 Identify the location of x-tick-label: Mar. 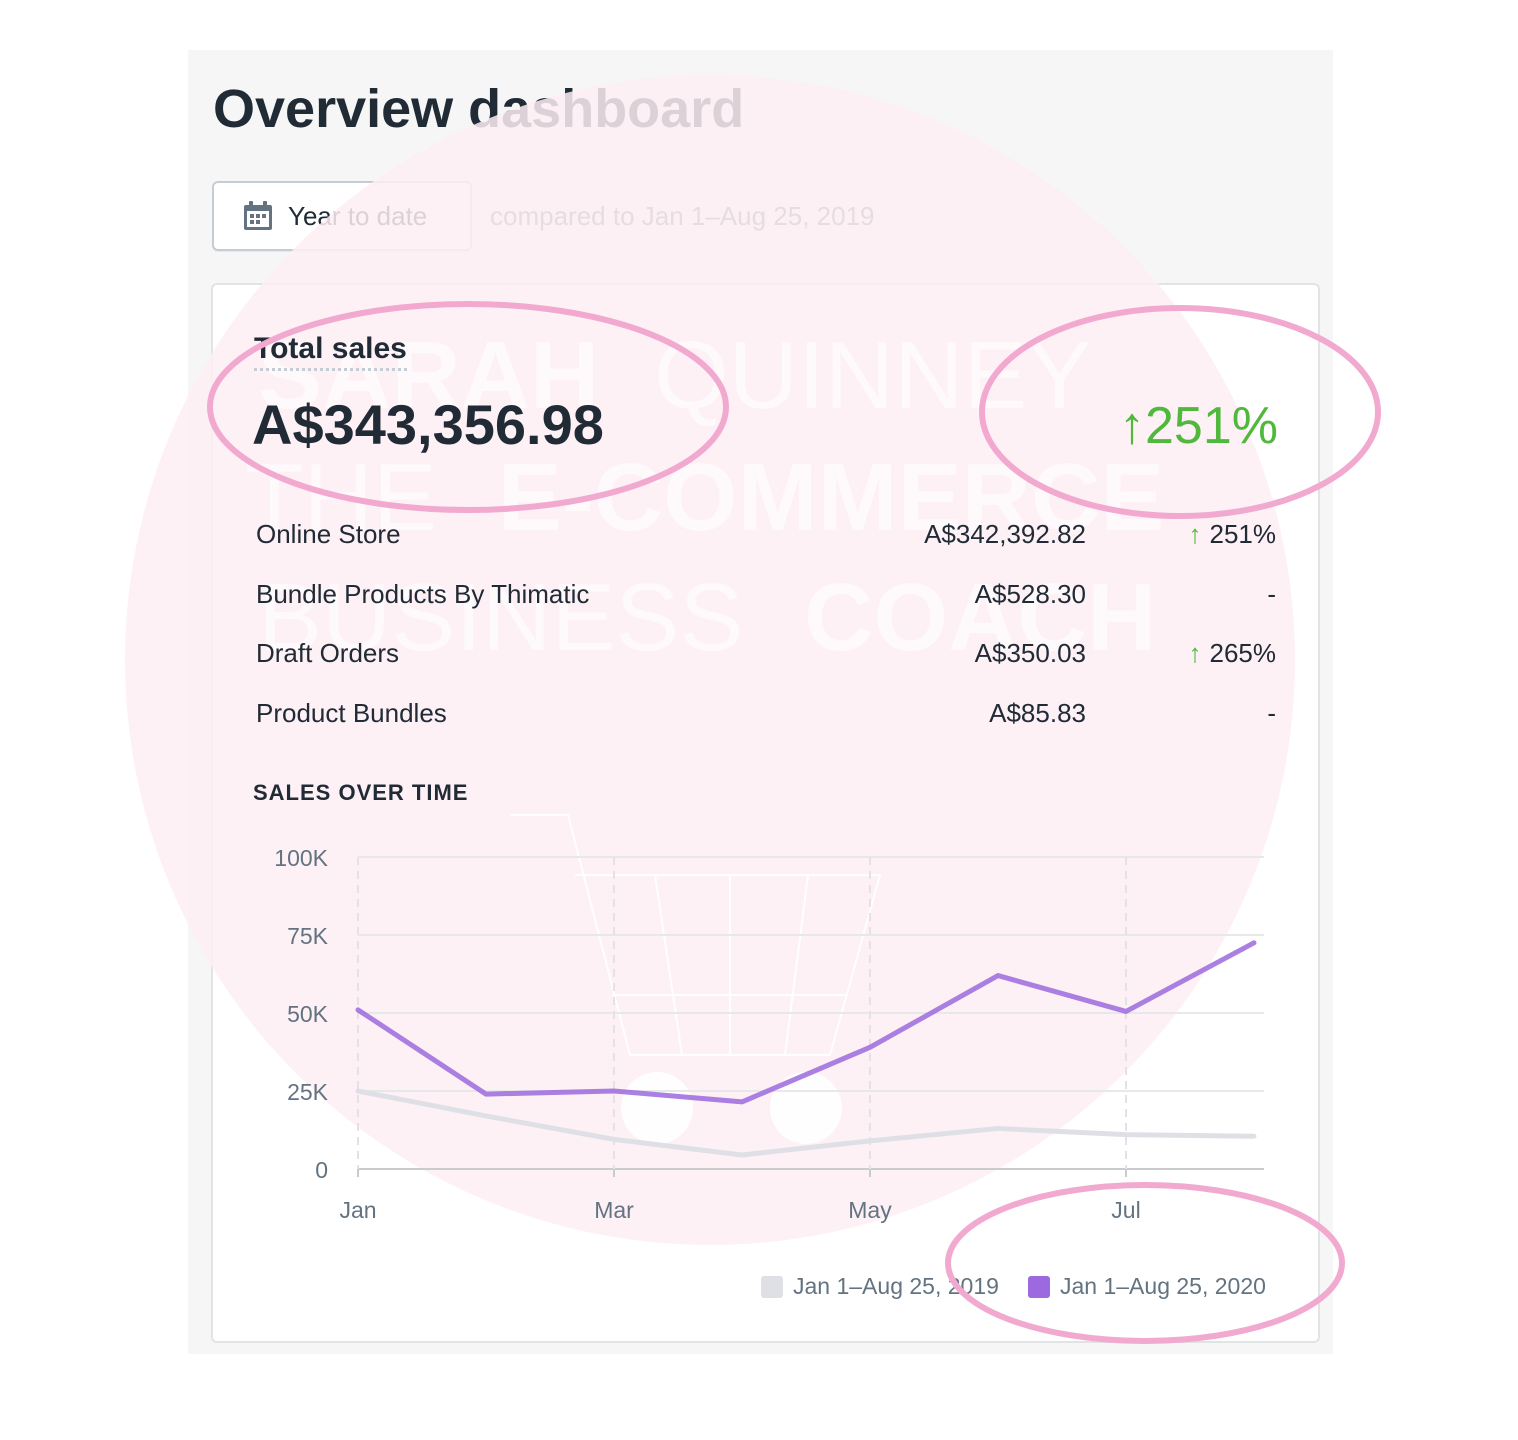
(614, 1210).